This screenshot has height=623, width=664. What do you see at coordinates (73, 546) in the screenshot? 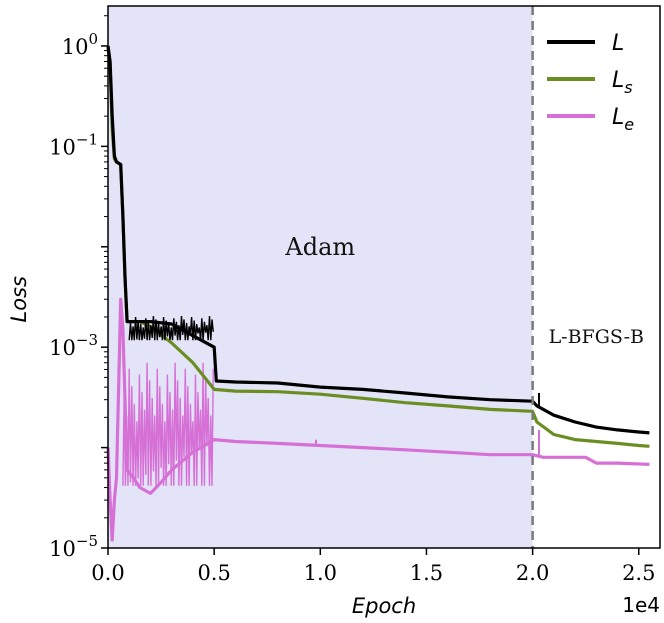
I see `y-tick-label-3: 10⁻⁵` at bounding box center [73, 546].